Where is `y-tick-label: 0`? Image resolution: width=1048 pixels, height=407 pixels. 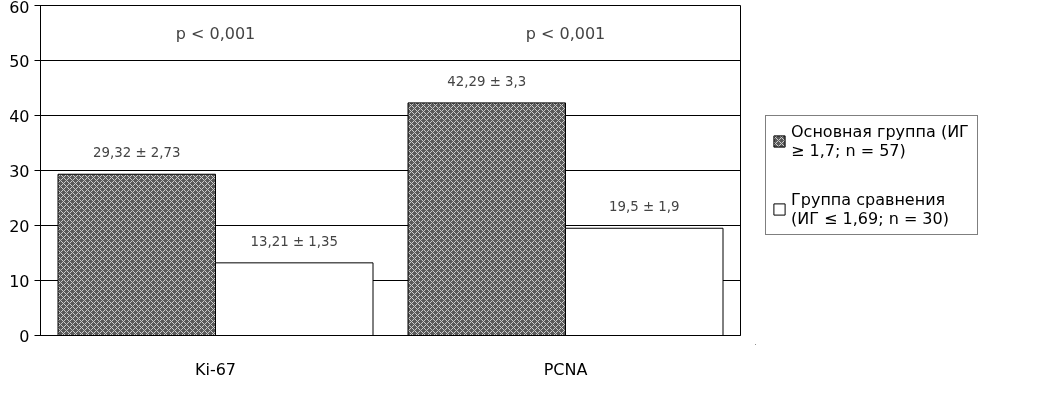
y-tick-label: 0 is located at coordinates (24, 336).